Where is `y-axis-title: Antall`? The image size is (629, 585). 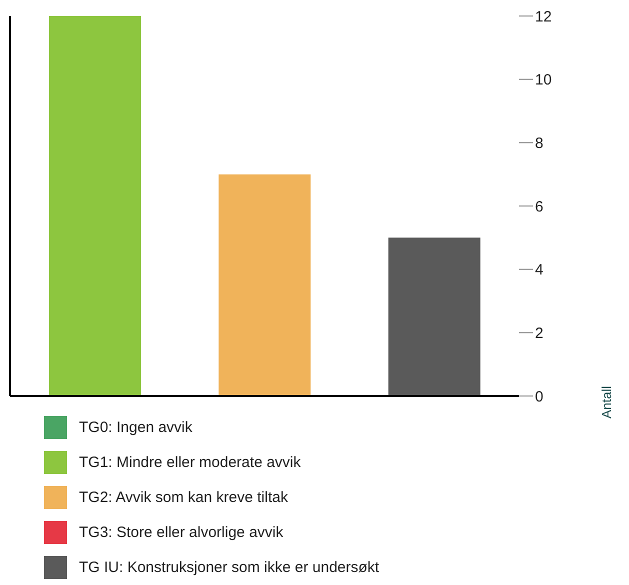 y-axis-title: Antall is located at coordinates (606, 402).